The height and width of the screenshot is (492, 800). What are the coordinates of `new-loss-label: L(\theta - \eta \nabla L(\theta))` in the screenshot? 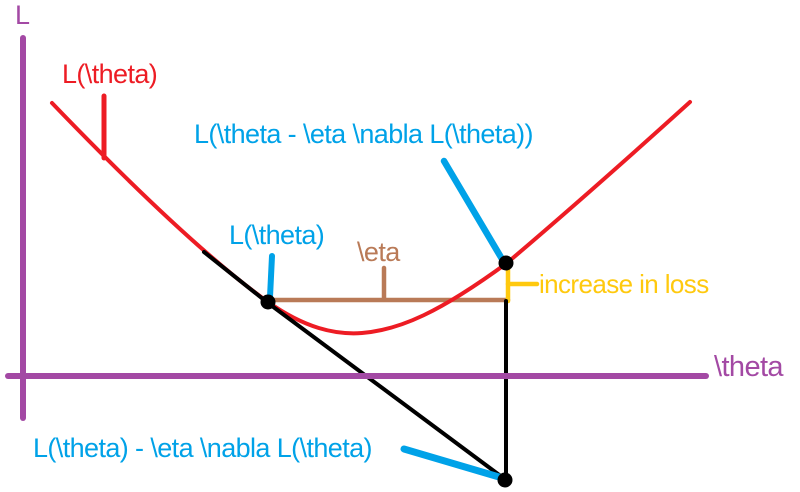 It's located at (364, 134).